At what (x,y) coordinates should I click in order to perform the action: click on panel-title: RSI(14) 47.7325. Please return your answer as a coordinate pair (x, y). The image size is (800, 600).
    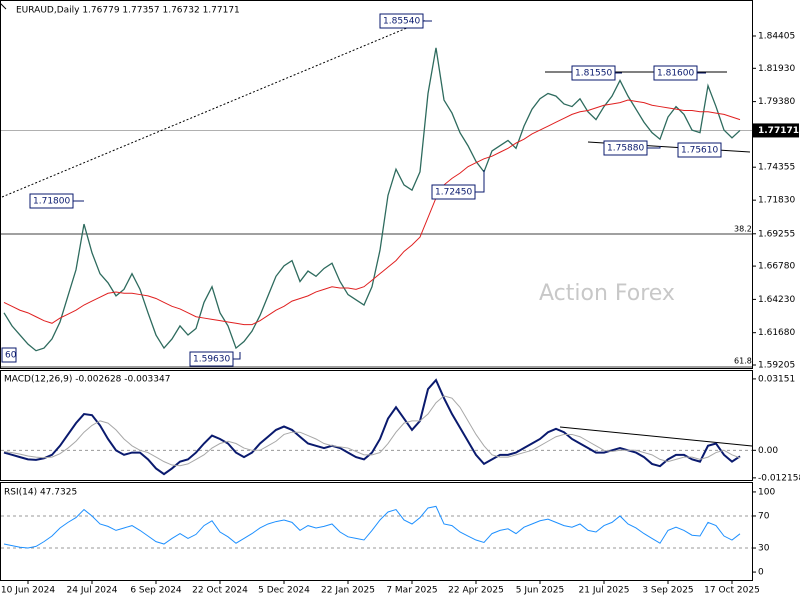
    Looking at the image, I should click on (40, 493).